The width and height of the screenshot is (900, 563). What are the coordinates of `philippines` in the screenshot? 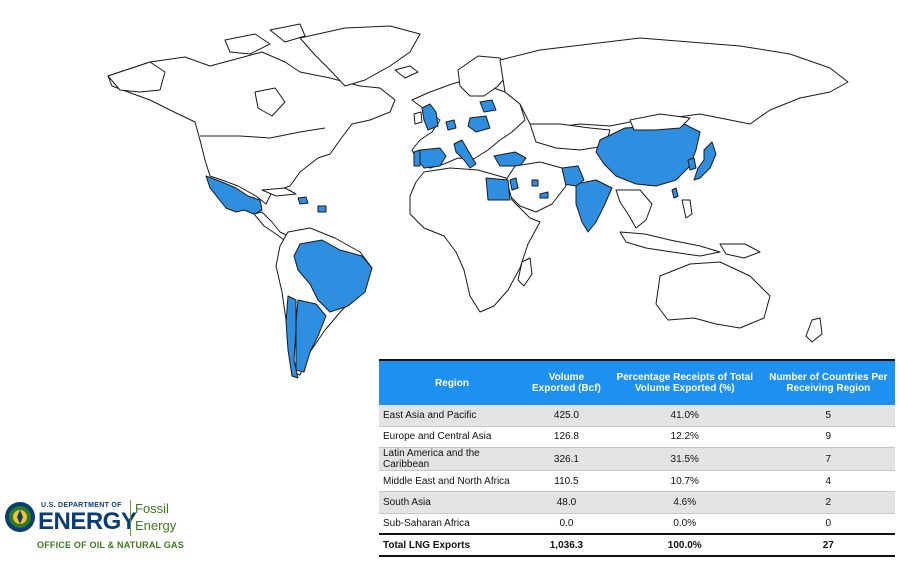 It's located at (687, 209).